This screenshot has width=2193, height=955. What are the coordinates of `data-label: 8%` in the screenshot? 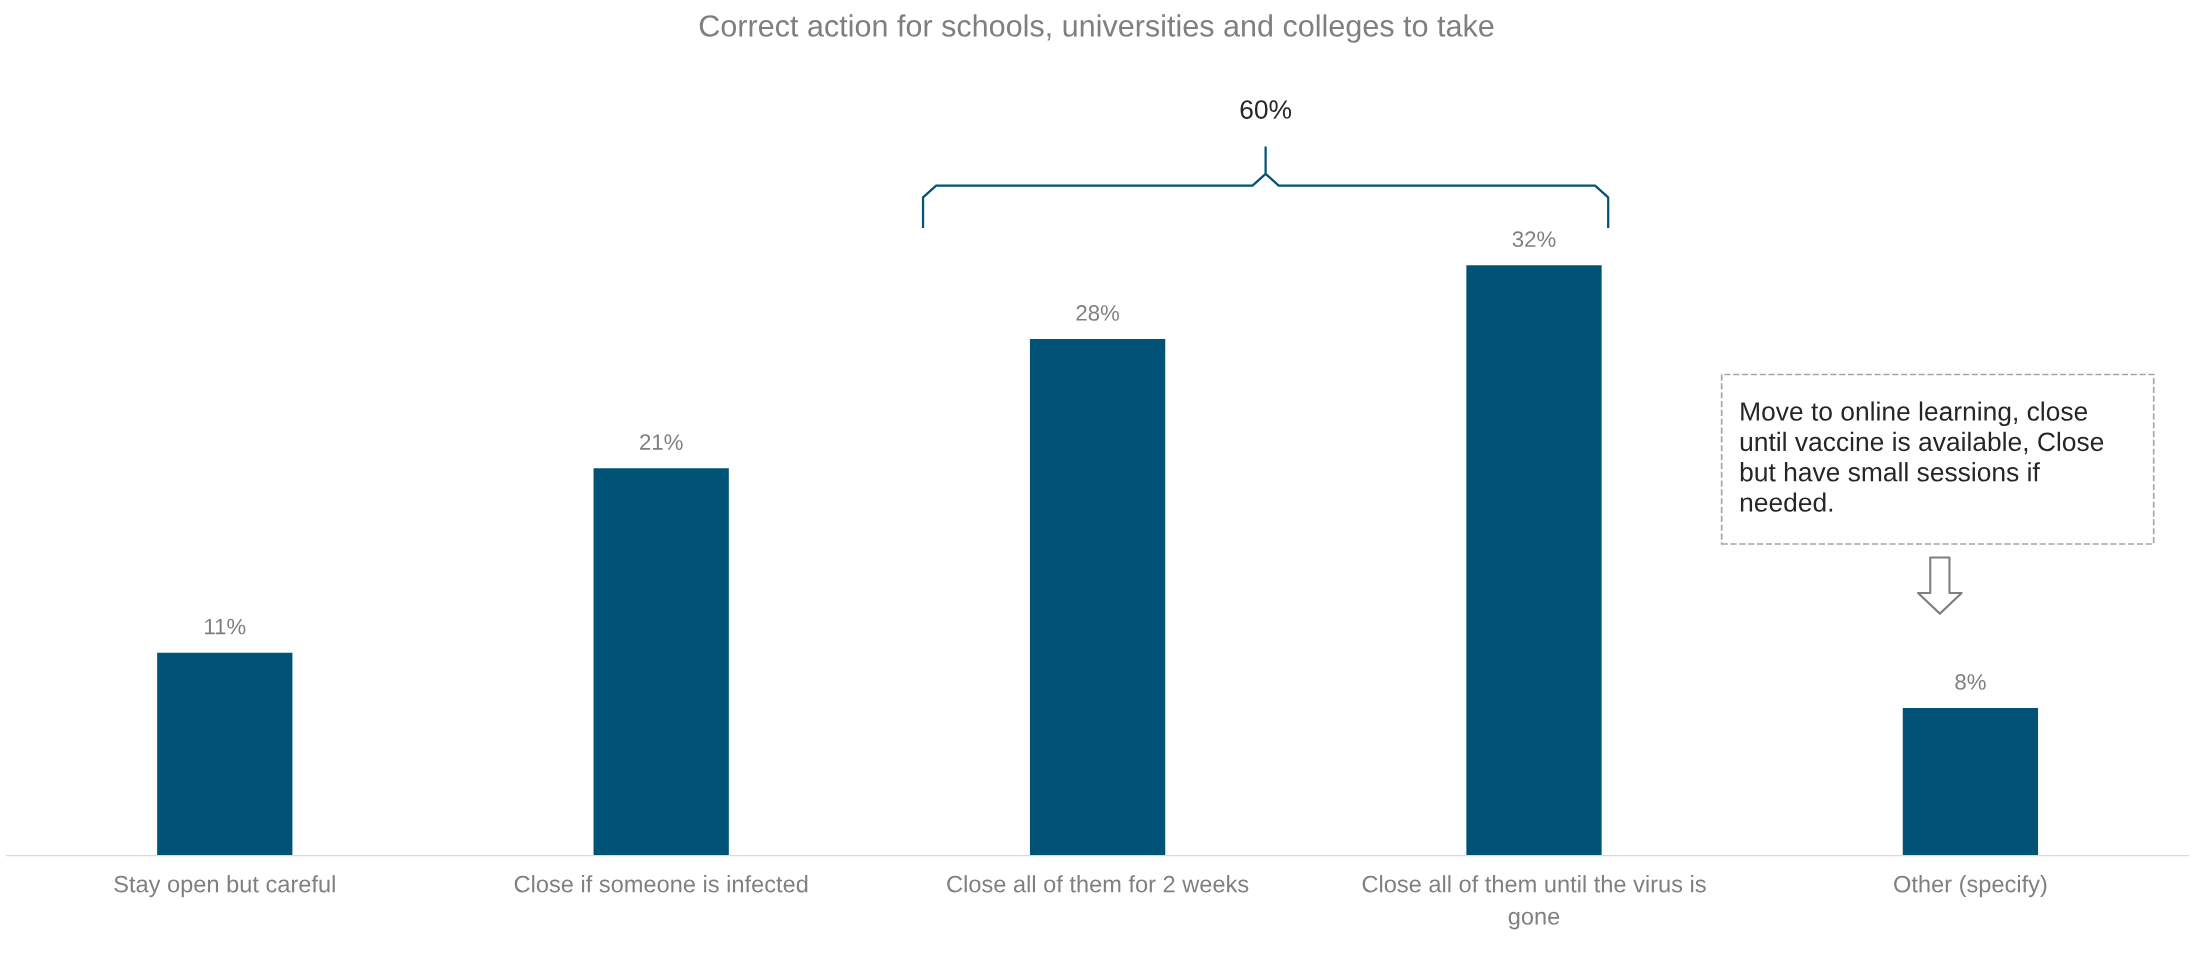 It's located at (1970, 682).